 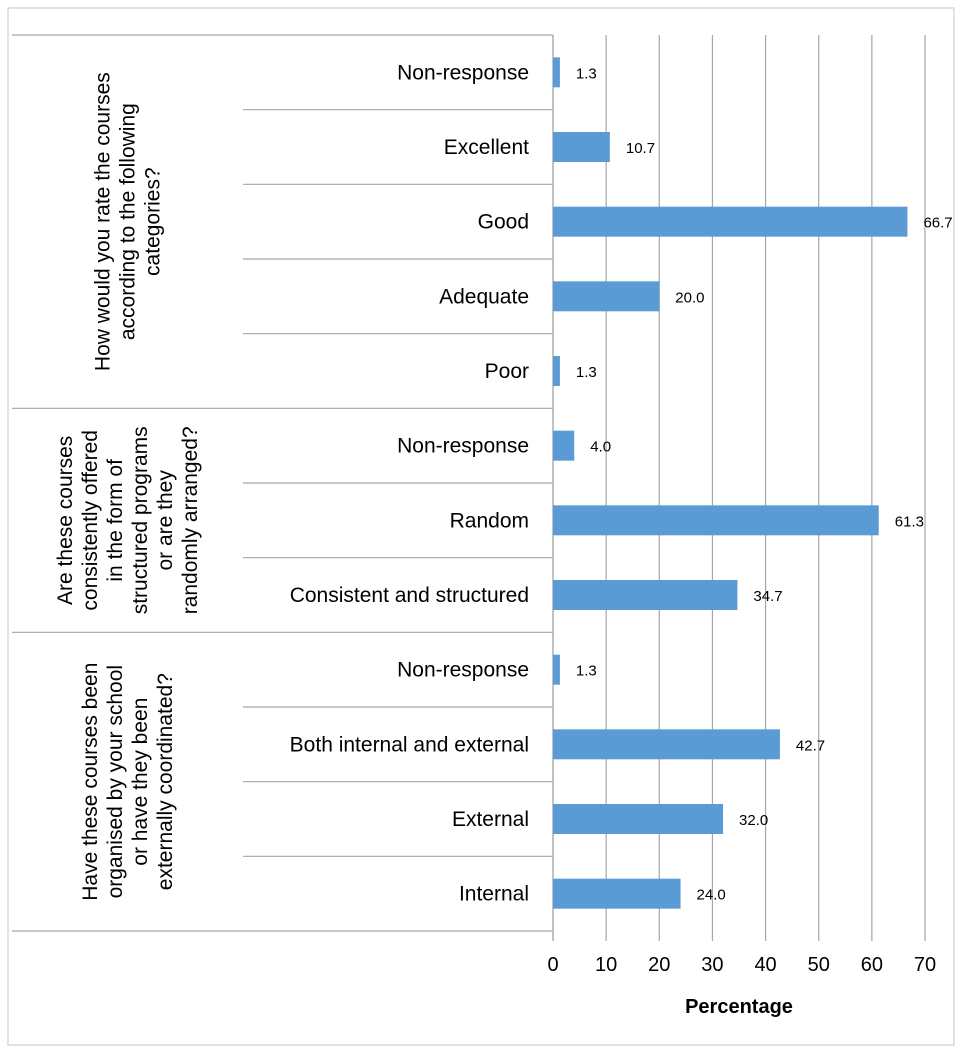 I want to click on data-label: 20.0, so click(x=689, y=297).